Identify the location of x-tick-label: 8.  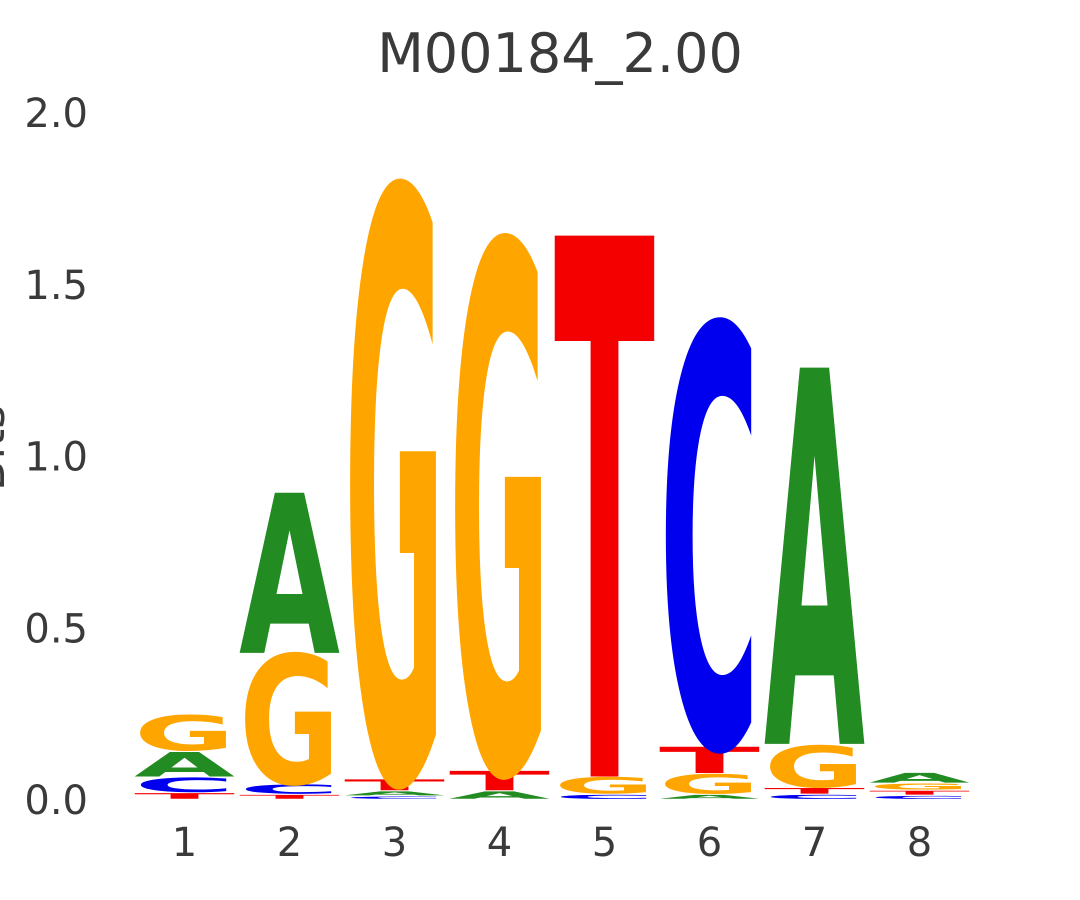
(919, 843).